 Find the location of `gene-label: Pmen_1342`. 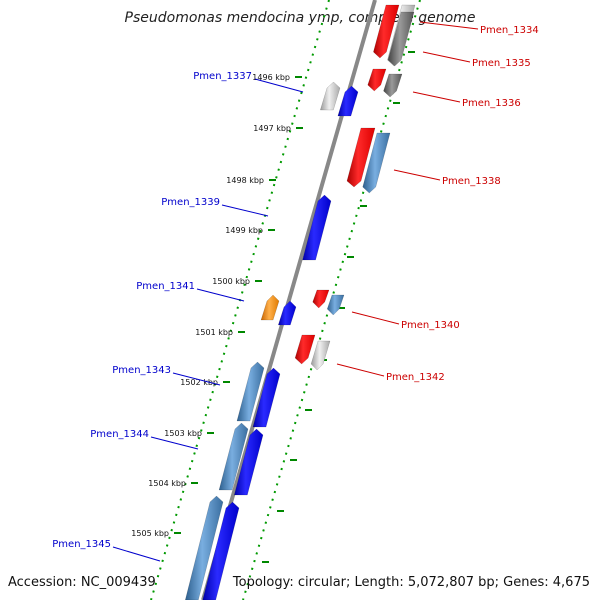

gene-label: Pmen_1342 is located at coordinates (415, 377).